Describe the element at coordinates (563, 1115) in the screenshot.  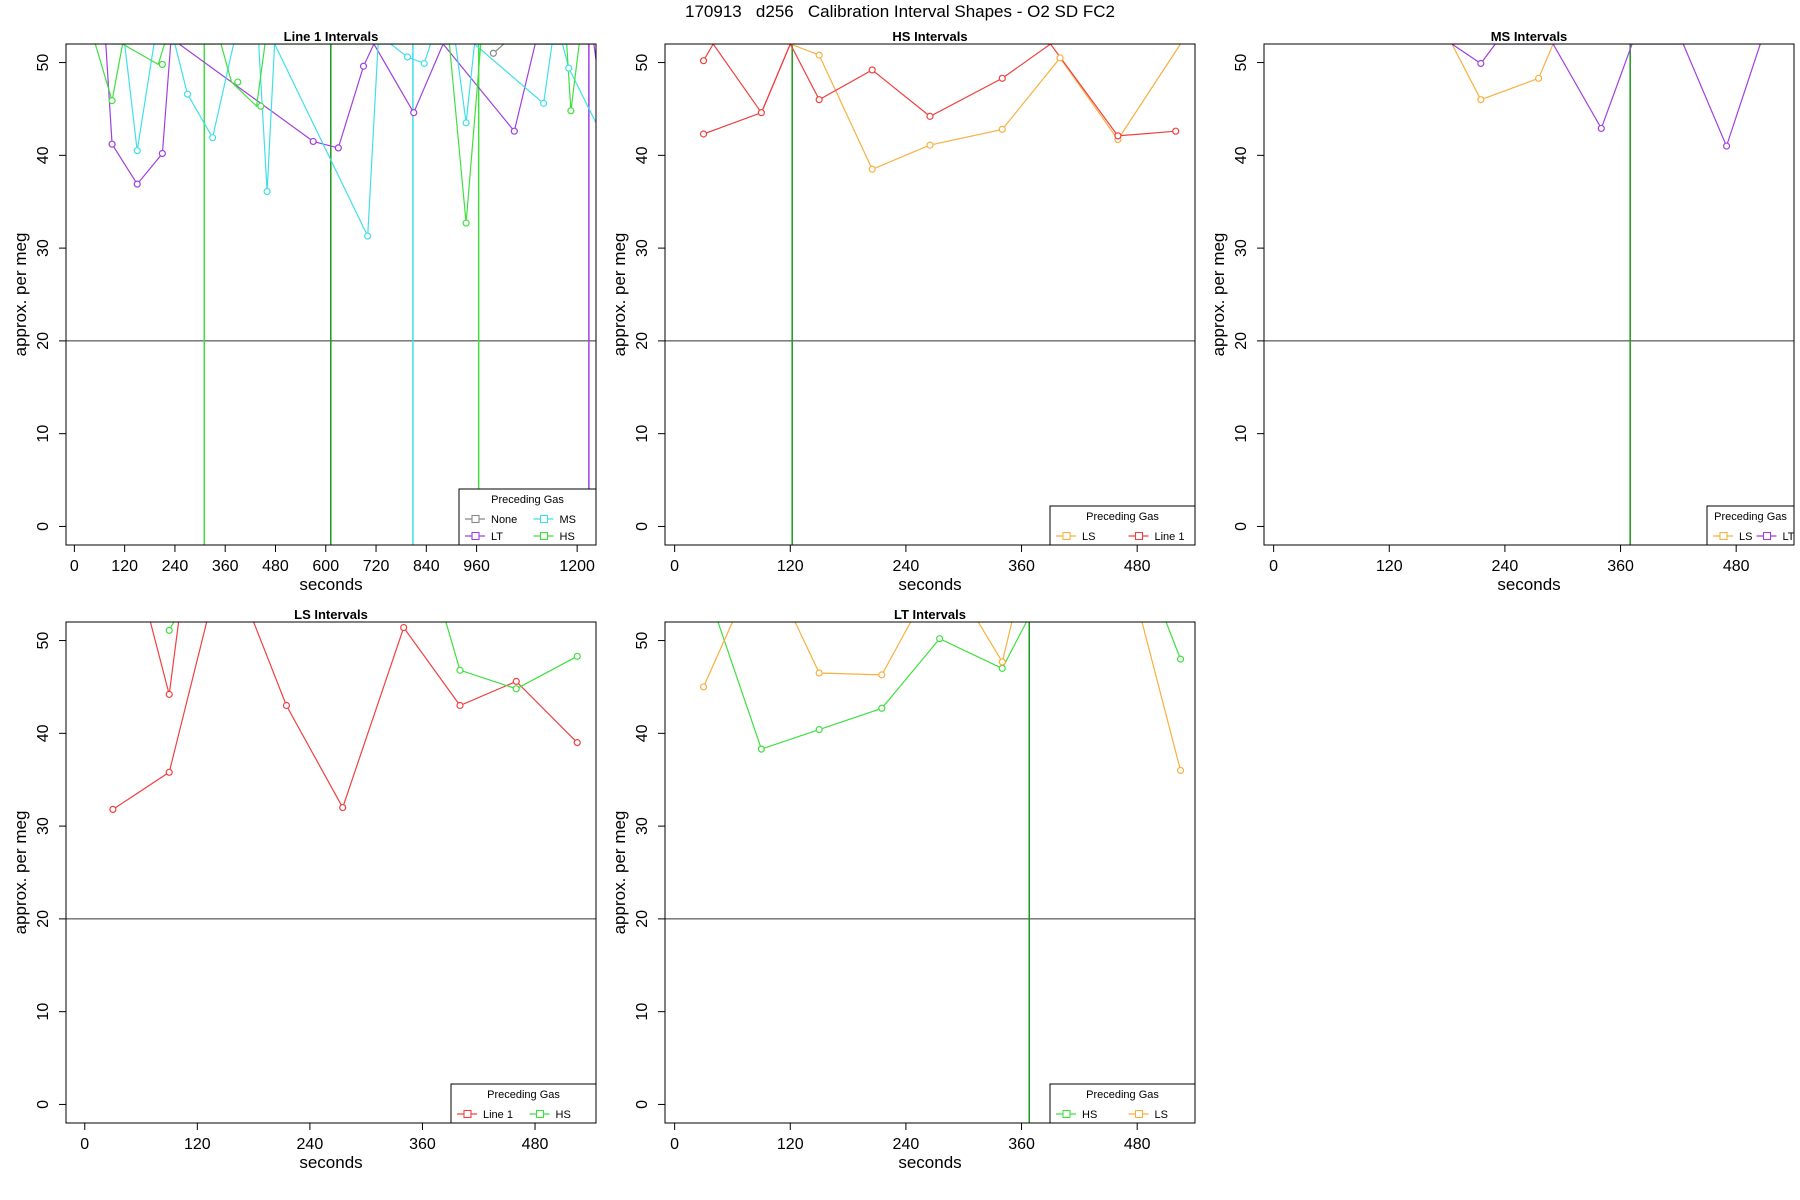
I see `legend-entry-hs: HS` at that location.